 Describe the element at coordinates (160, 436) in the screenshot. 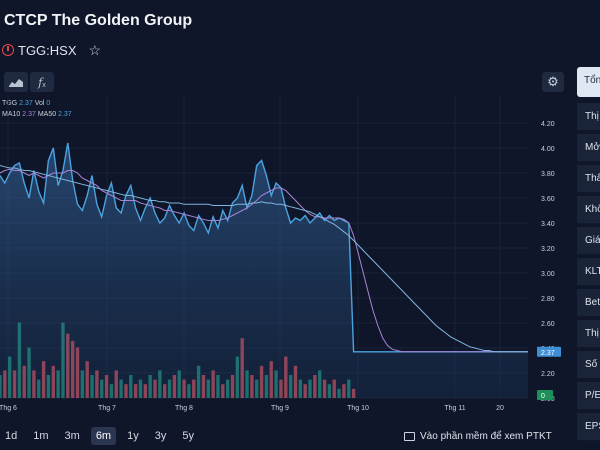

I see `range-3y: 3y` at that location.